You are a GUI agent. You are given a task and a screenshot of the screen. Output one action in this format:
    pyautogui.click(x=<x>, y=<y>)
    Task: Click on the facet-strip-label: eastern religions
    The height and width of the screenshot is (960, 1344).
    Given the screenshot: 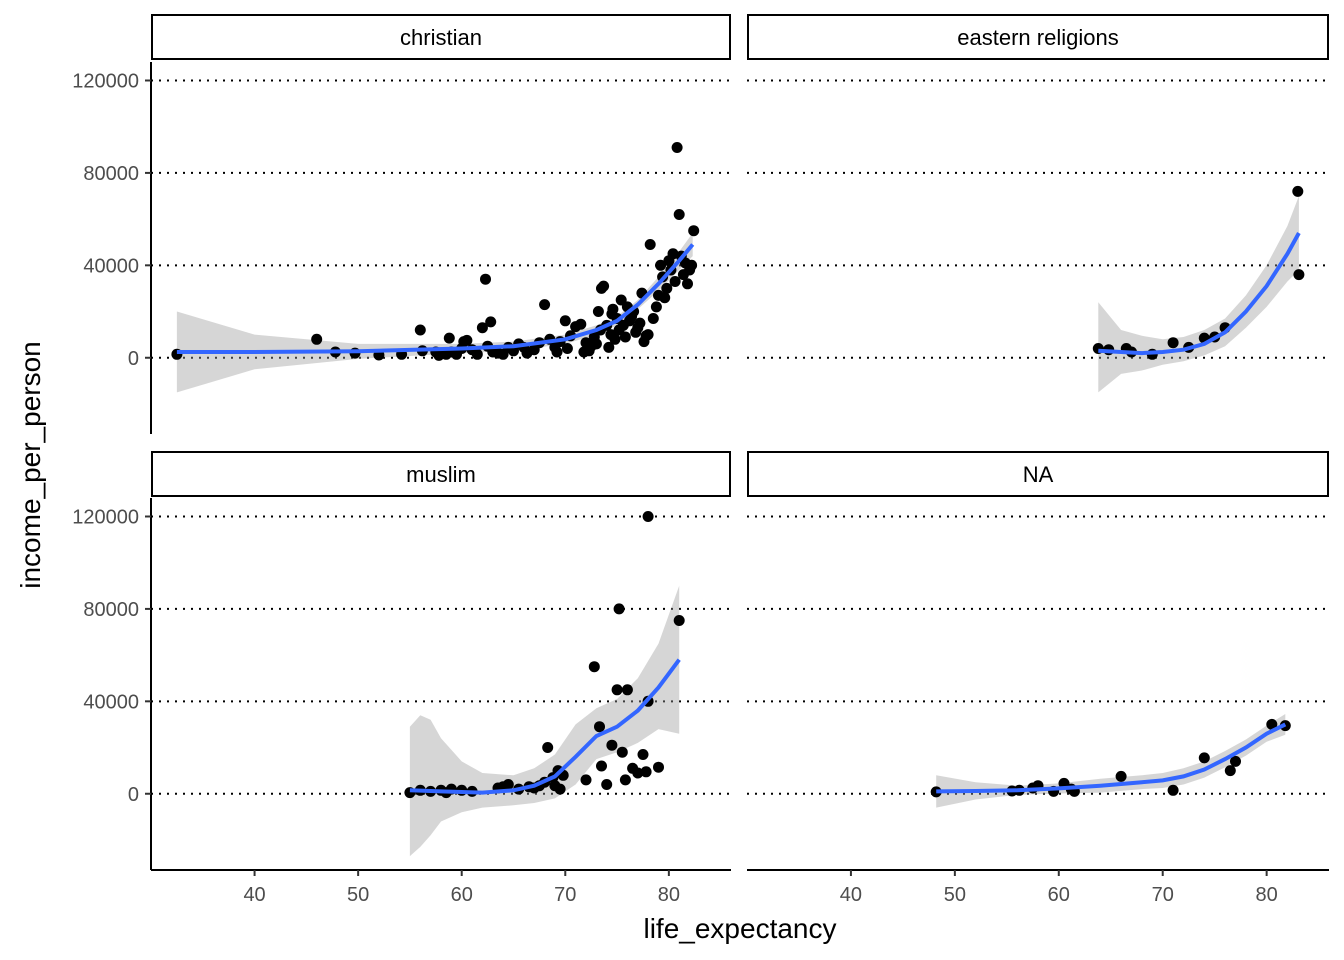 What is the action you would take?
    pyautogui.click(x=1037, y=37)
    